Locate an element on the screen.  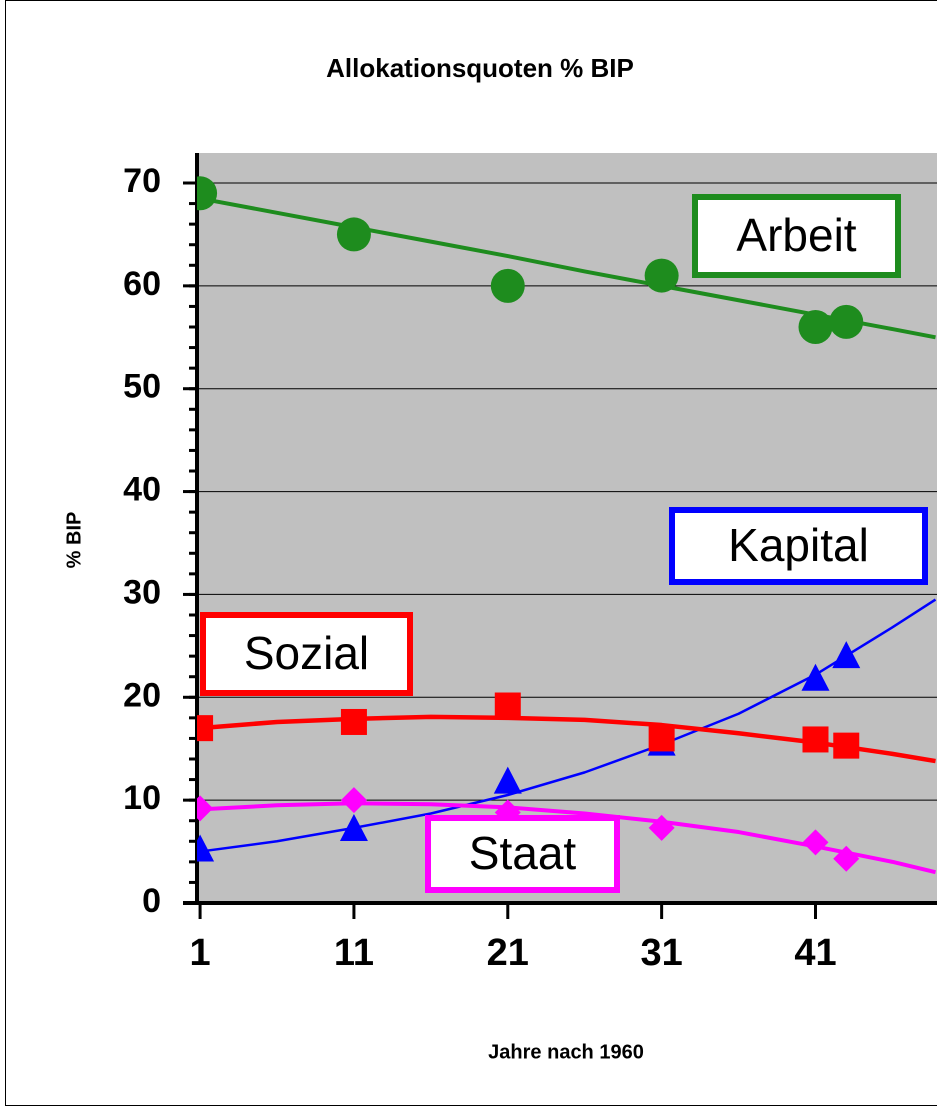
y-tick-label: 70 is located at coordinates (142, 181).